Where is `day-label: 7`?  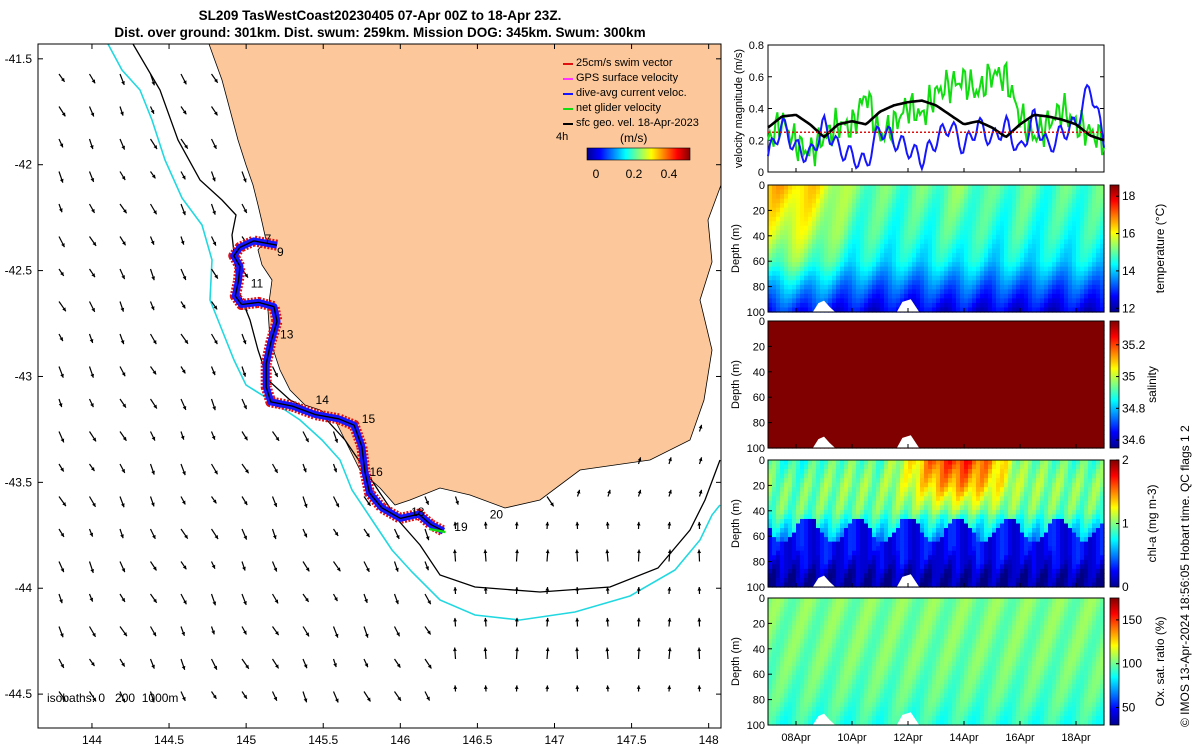 day-label: 7 is located at coordinates (268, 239).